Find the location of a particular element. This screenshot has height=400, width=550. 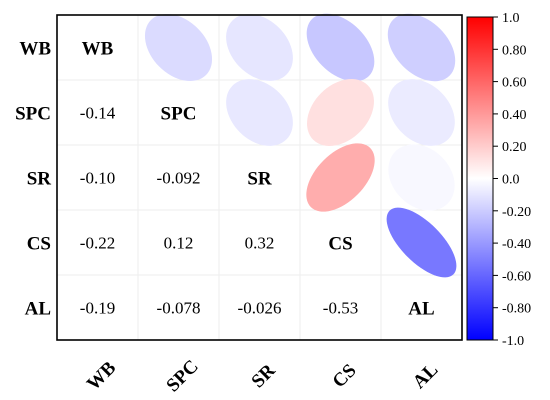

col-label-cs: CS is located at coordinates (345, 376).